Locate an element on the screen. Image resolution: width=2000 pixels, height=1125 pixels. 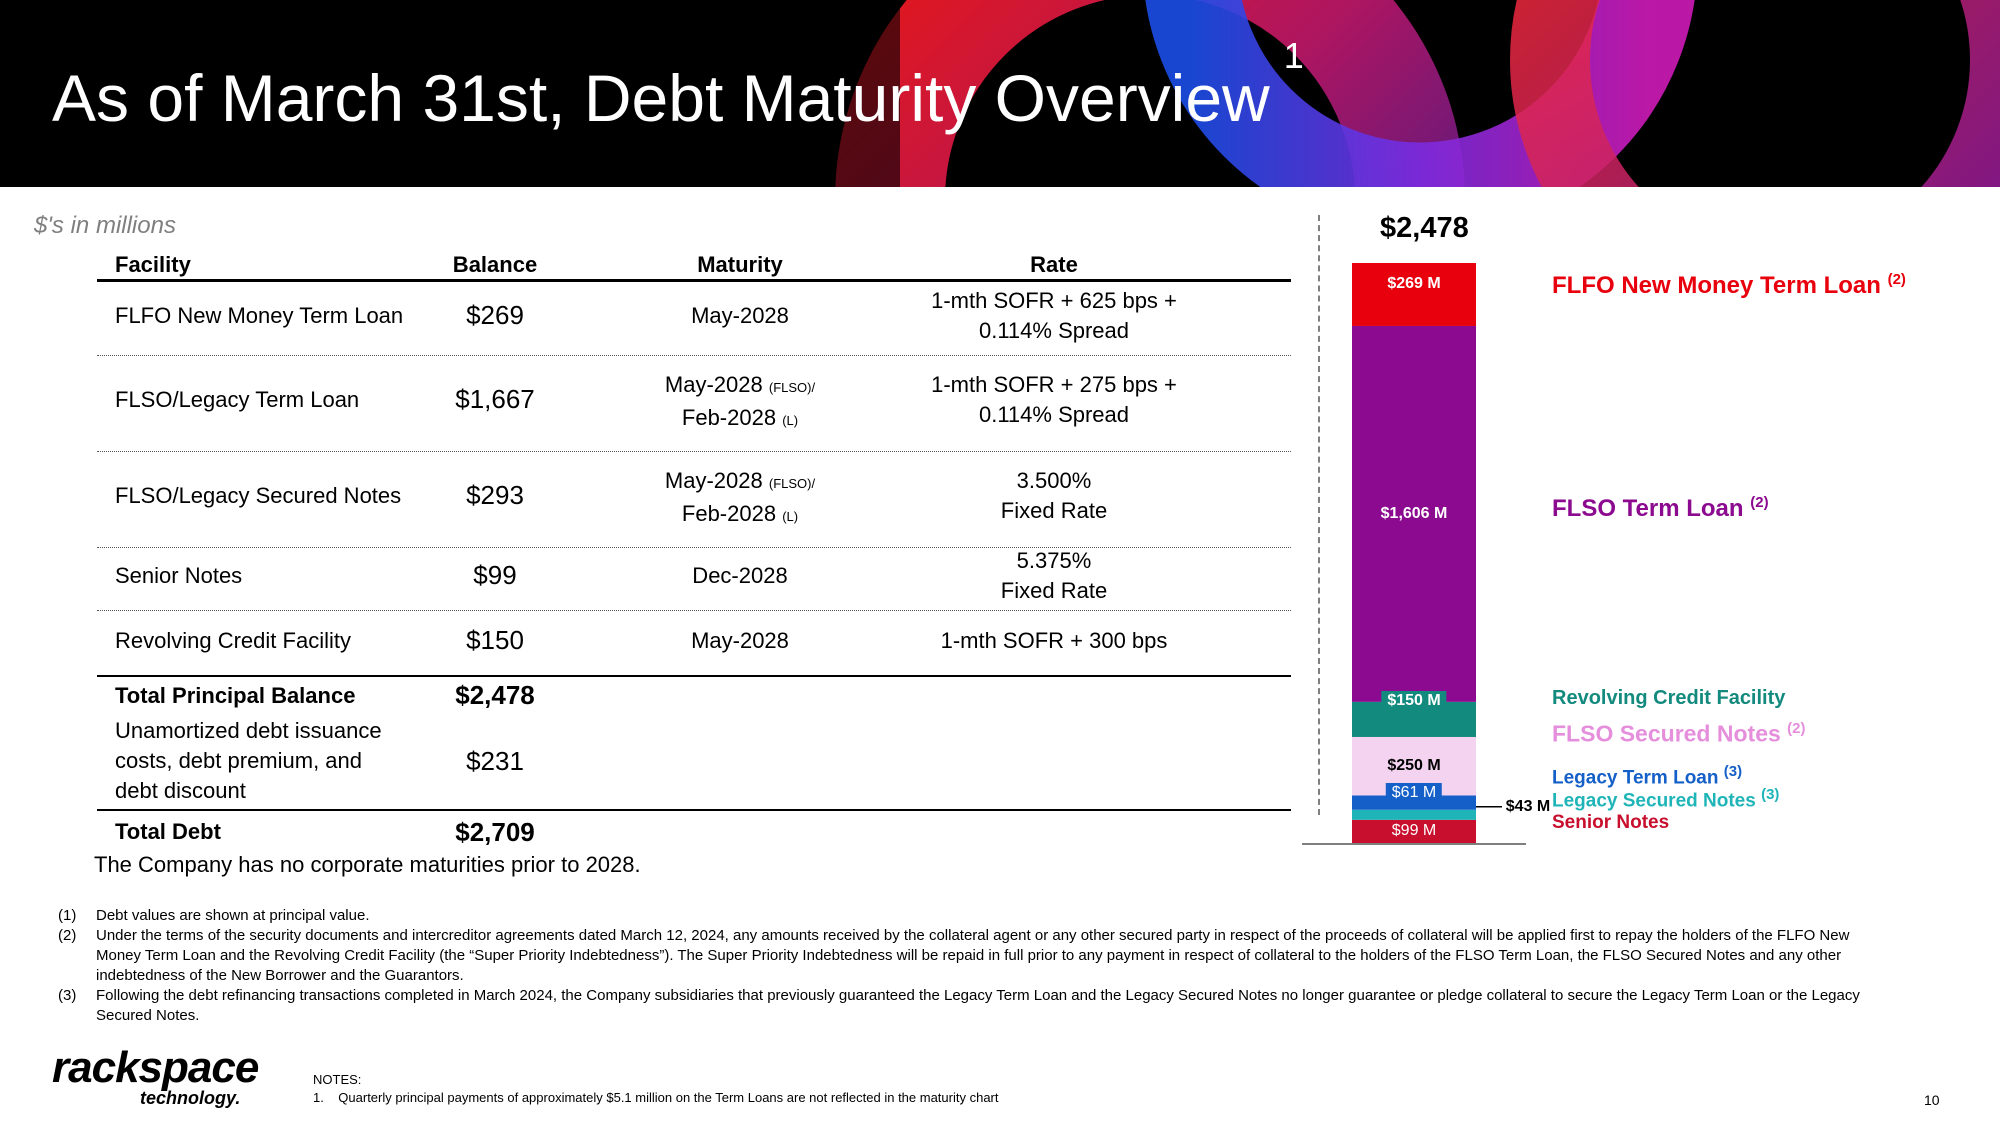
data-label: $61 M is located at coordinates (1414, 793).